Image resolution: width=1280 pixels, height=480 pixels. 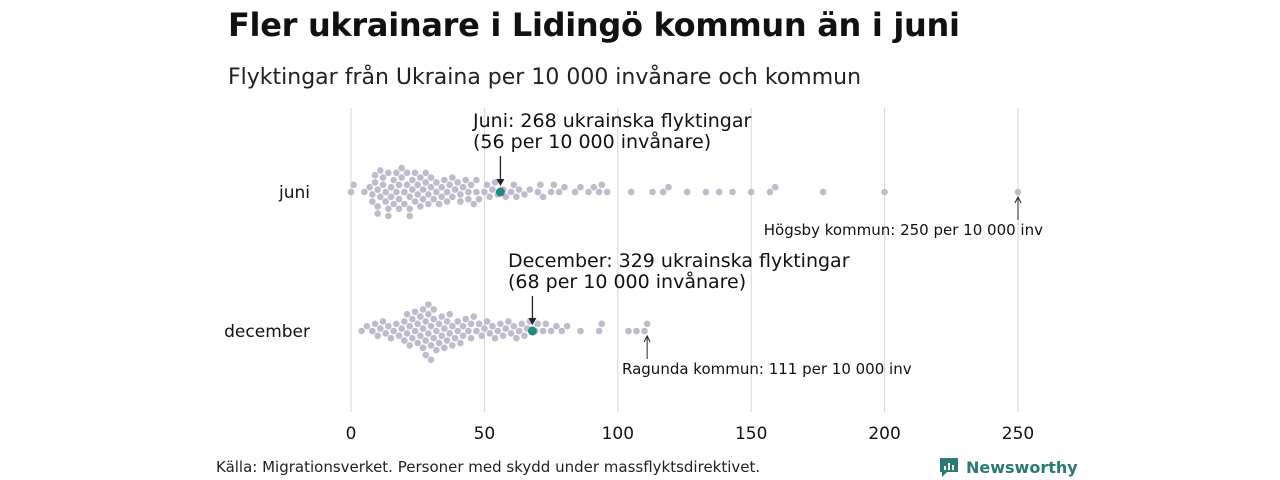 I want to click on extreme-label: Ragunda kommun: 111 per 10 000 inv, so click(x=767, y=369).